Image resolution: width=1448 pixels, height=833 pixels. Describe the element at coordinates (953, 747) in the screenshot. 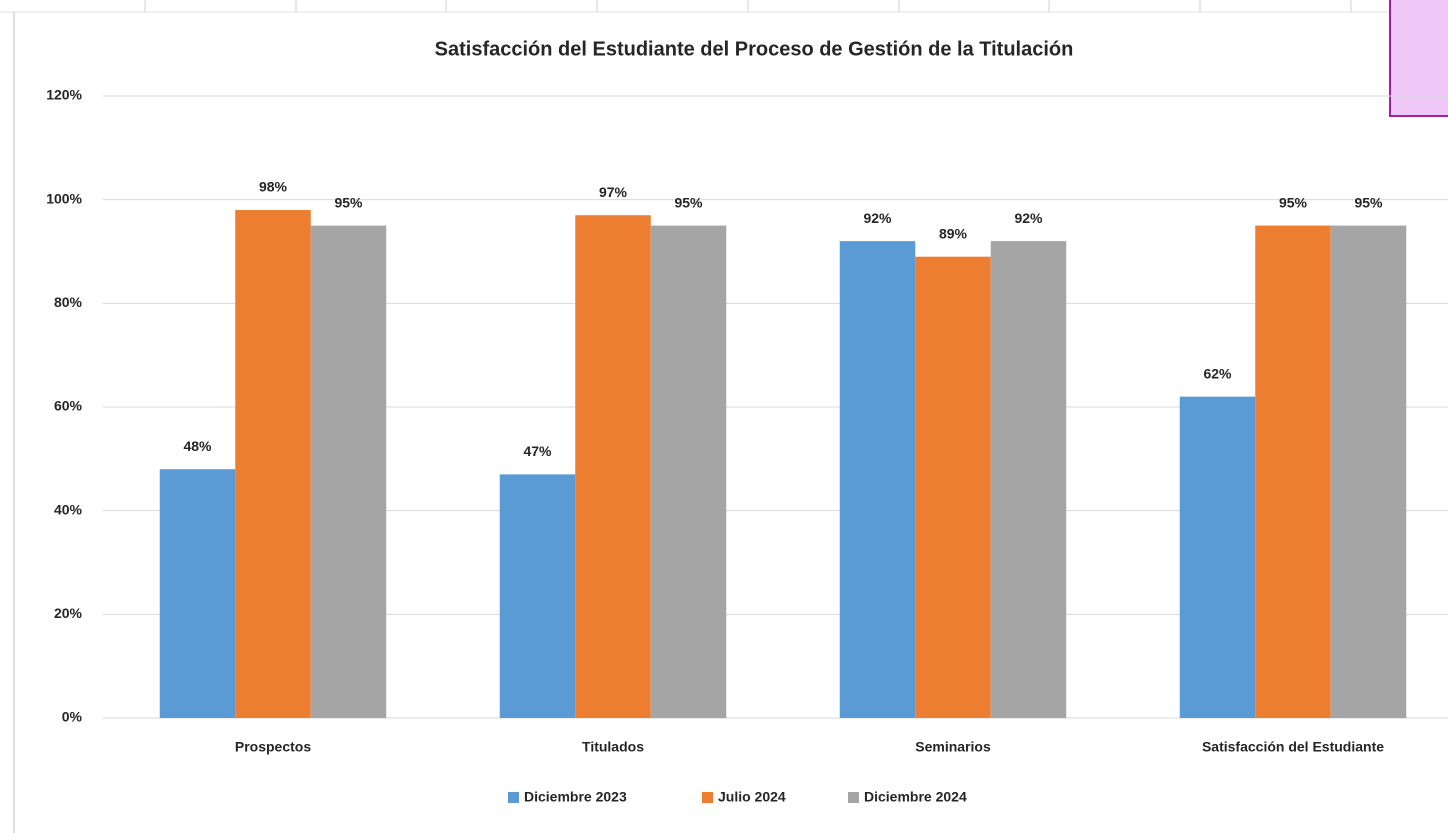

I see `x-tick-label: Seminarios` at that location.